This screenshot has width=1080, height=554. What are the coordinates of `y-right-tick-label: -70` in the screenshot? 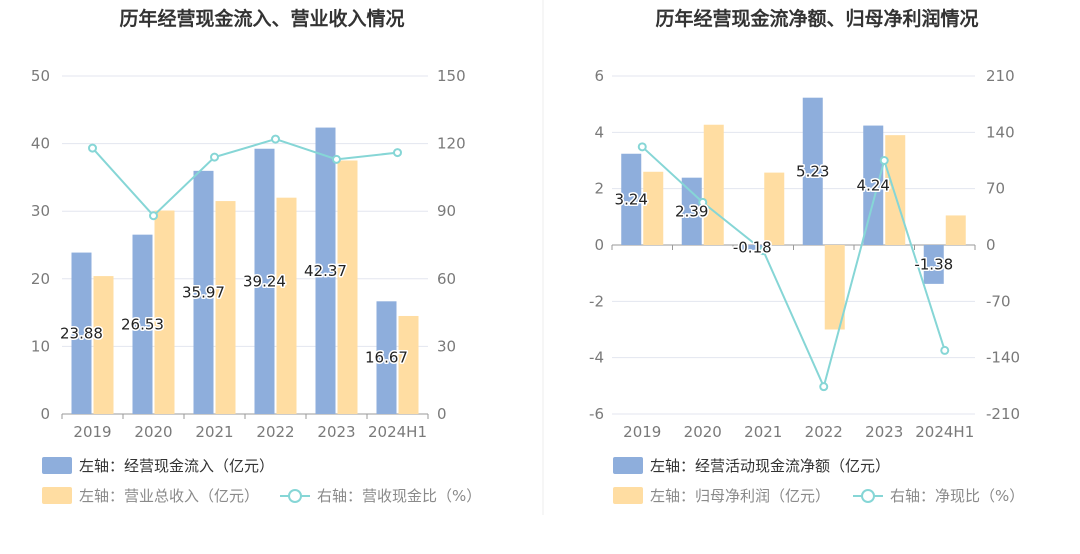 It's located at (998, 301).